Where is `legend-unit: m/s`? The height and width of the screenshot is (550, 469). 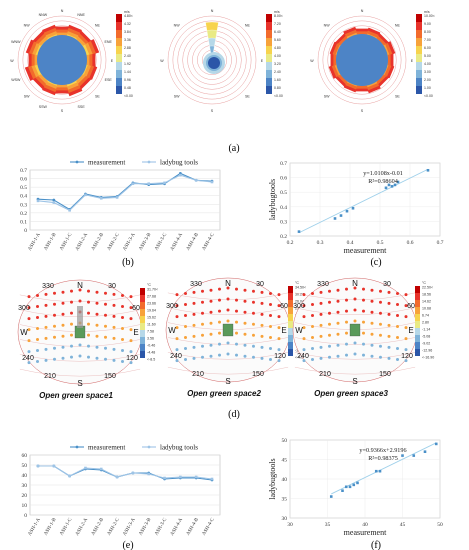 legend-unit: m/s is located at coordinates (277, 12).